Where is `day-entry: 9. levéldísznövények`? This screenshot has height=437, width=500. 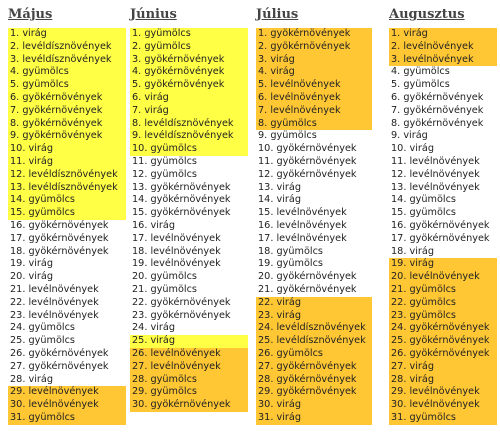 day-entry: 9. levéldísznövények is located at coordinates (189, 137).